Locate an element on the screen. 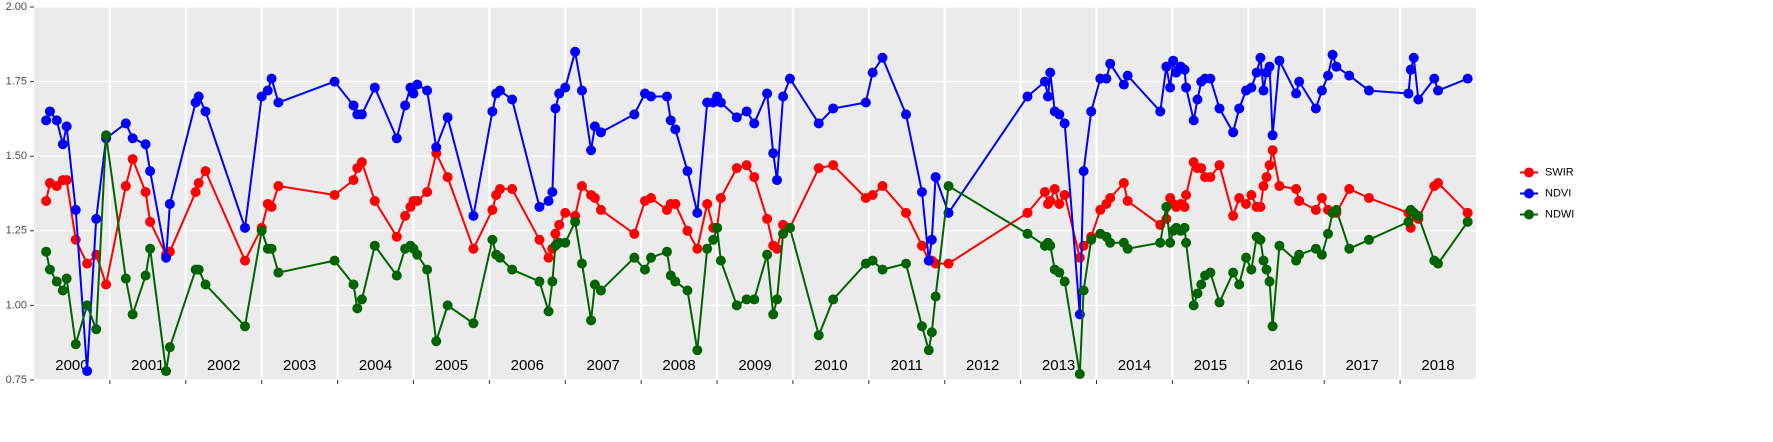 Image resolution: width=1773 pixels, height=442 pixels. y-tick-label: 0.75 is located at coordinates (16, 380).